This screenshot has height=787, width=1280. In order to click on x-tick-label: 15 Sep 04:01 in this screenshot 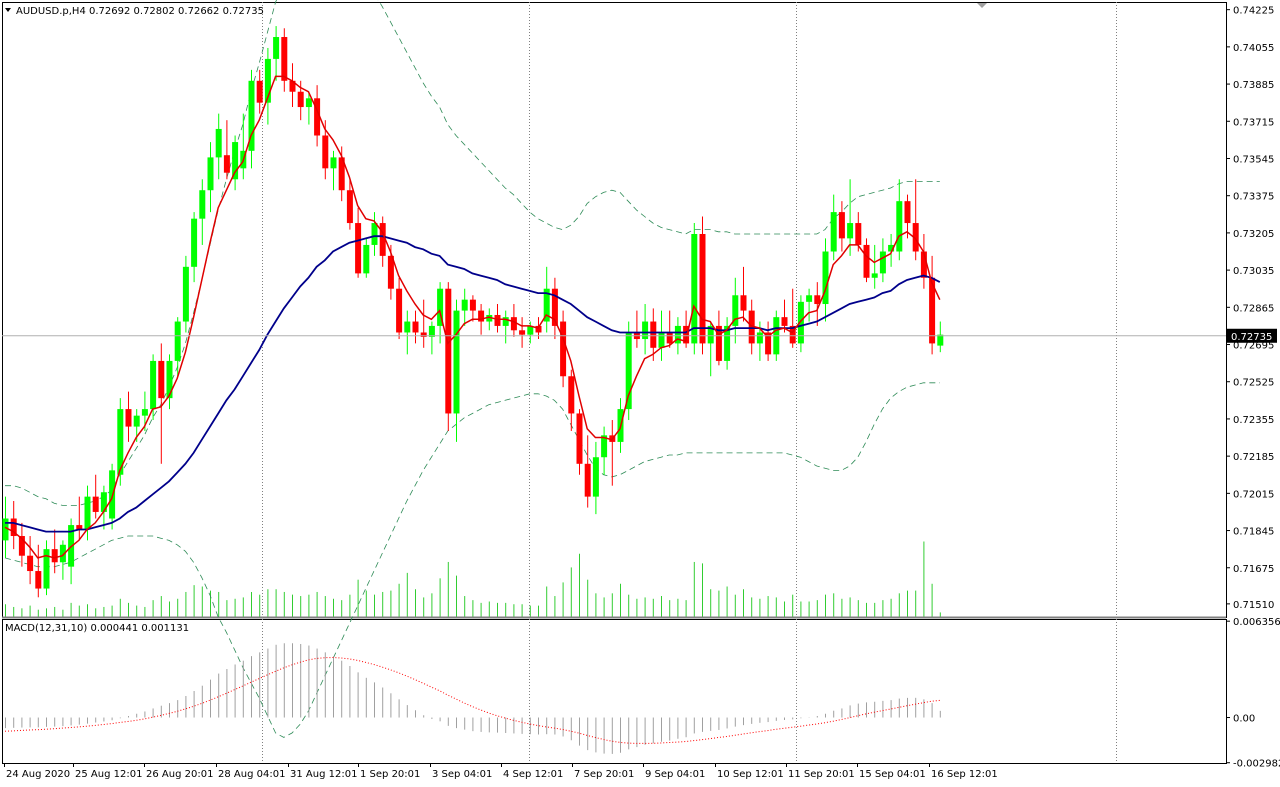, I will do `click(892, 774)`.